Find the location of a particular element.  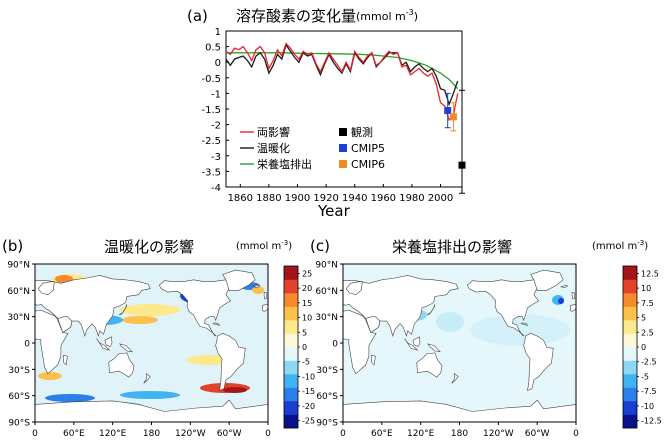

panel-a-ytick-label: -1.5 is located at coordinates (211, 110).